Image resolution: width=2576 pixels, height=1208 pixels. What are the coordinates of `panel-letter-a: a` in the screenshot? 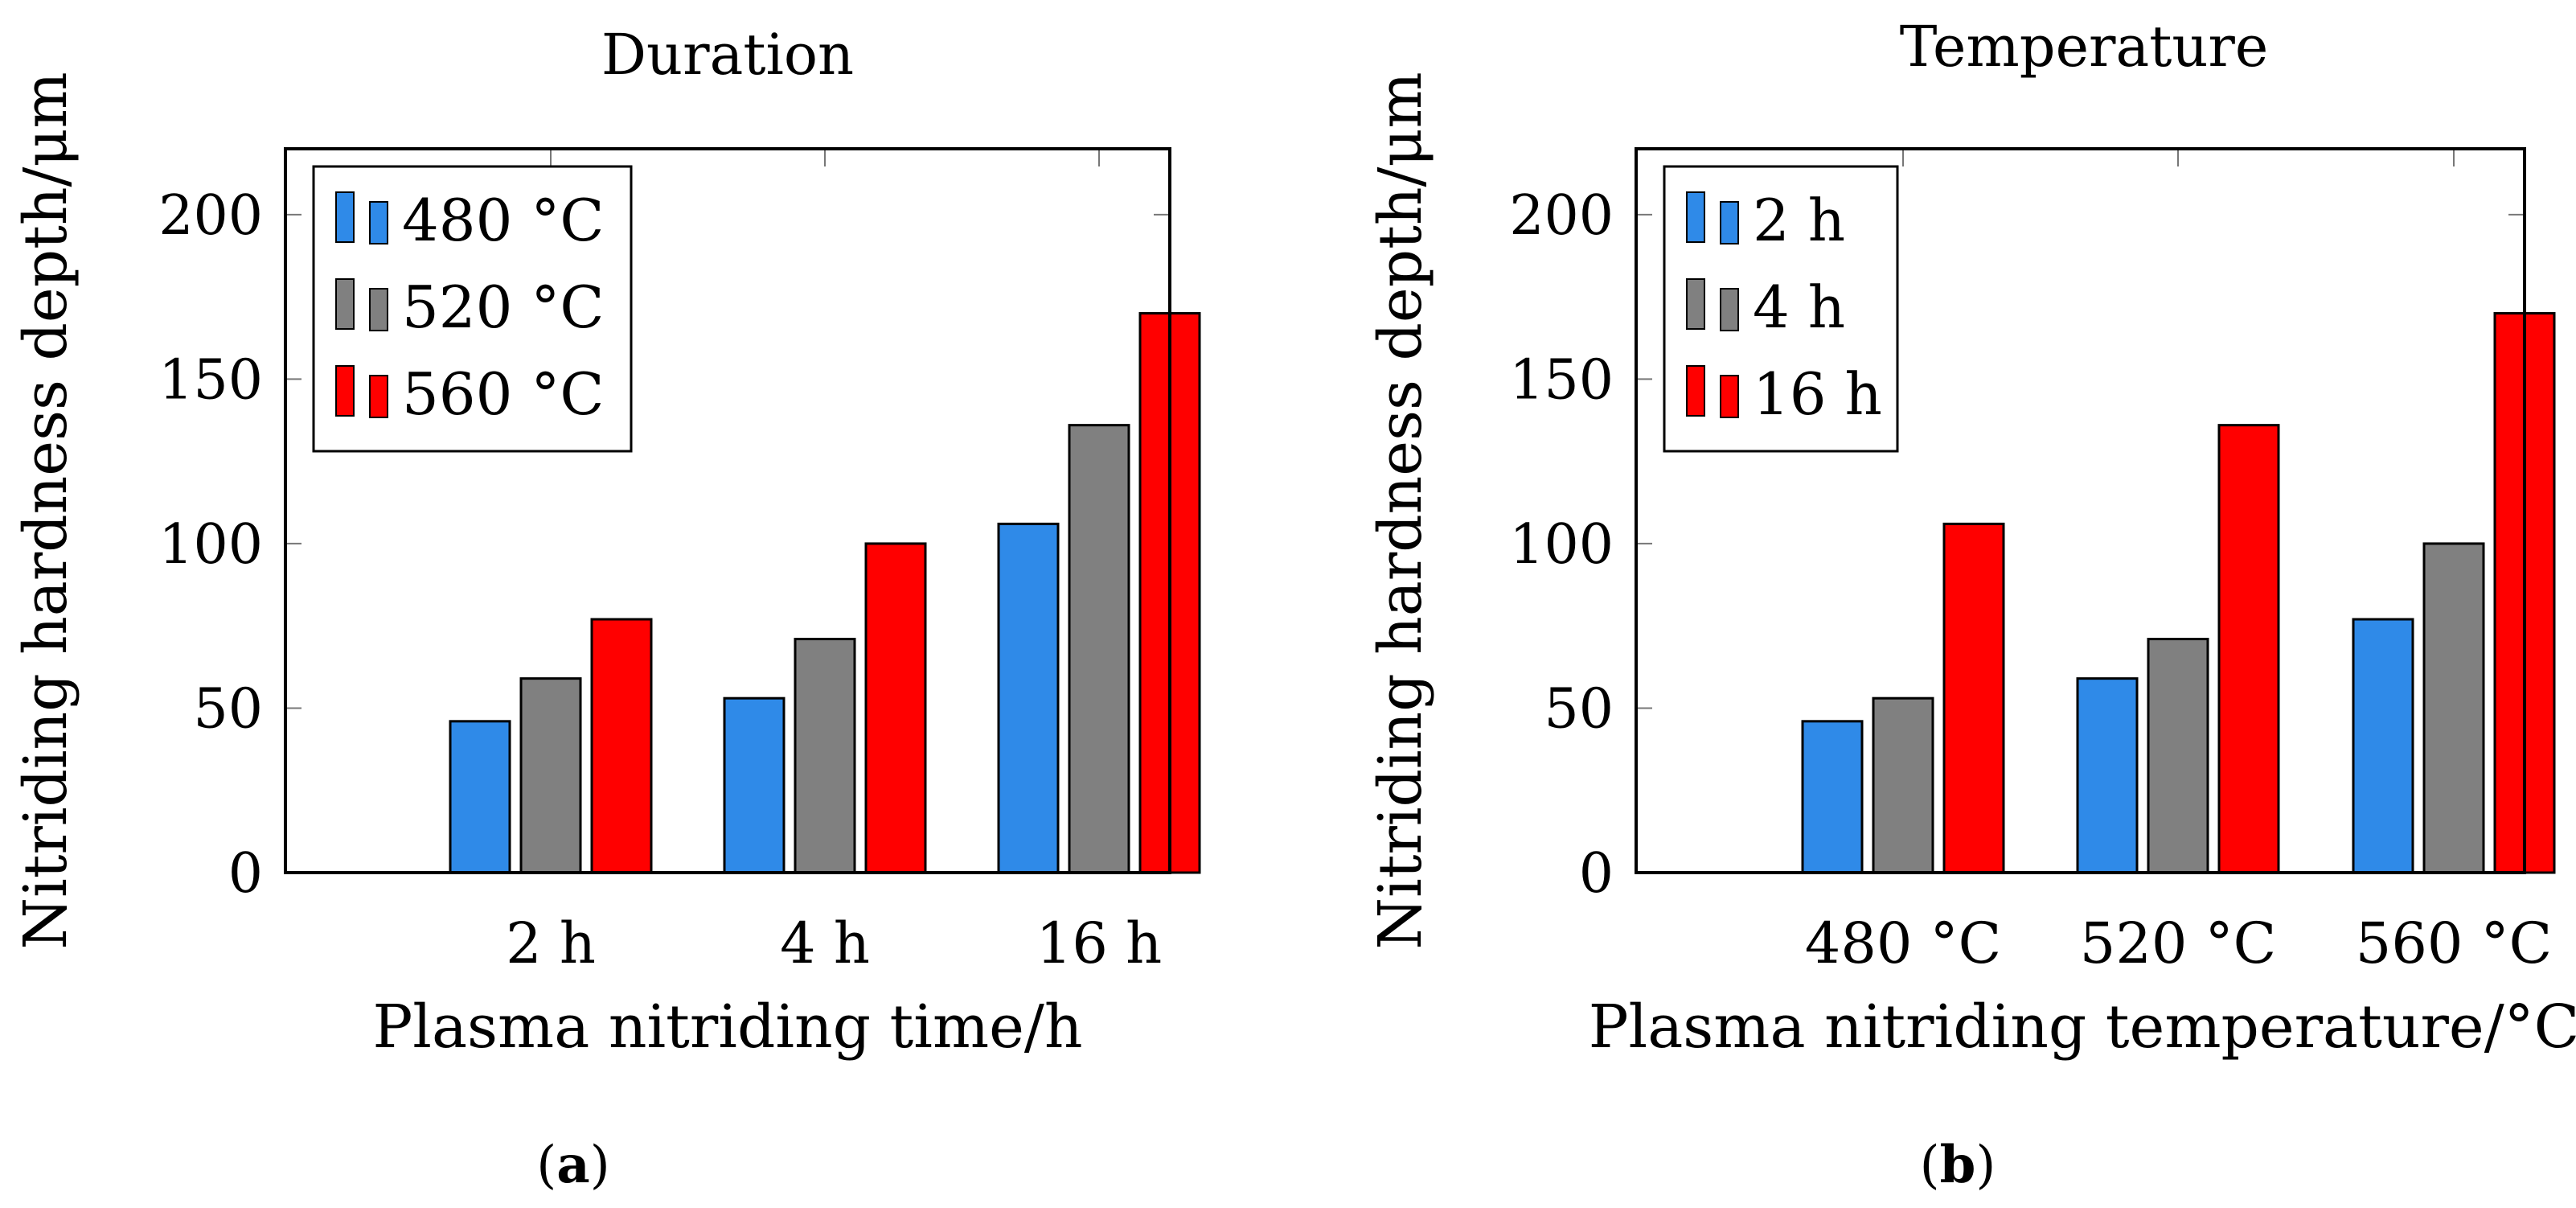 It's located at (572, 1165).